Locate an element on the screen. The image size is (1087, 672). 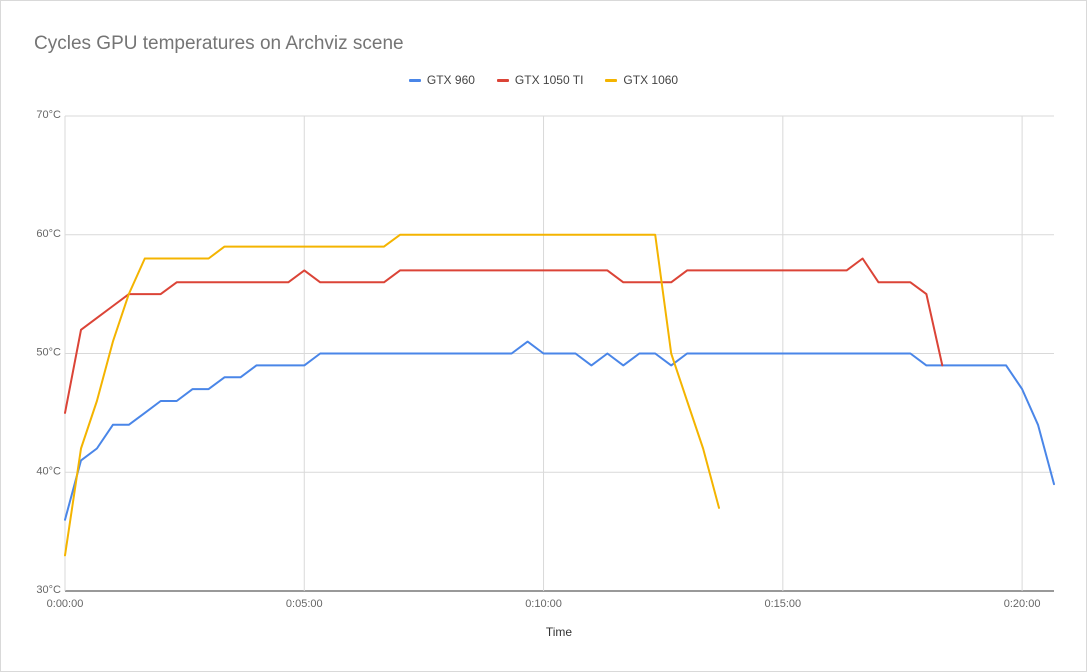
legend-item-gtx-1050-ti: GTX 1050 TI is located at coordinates (540, 80).